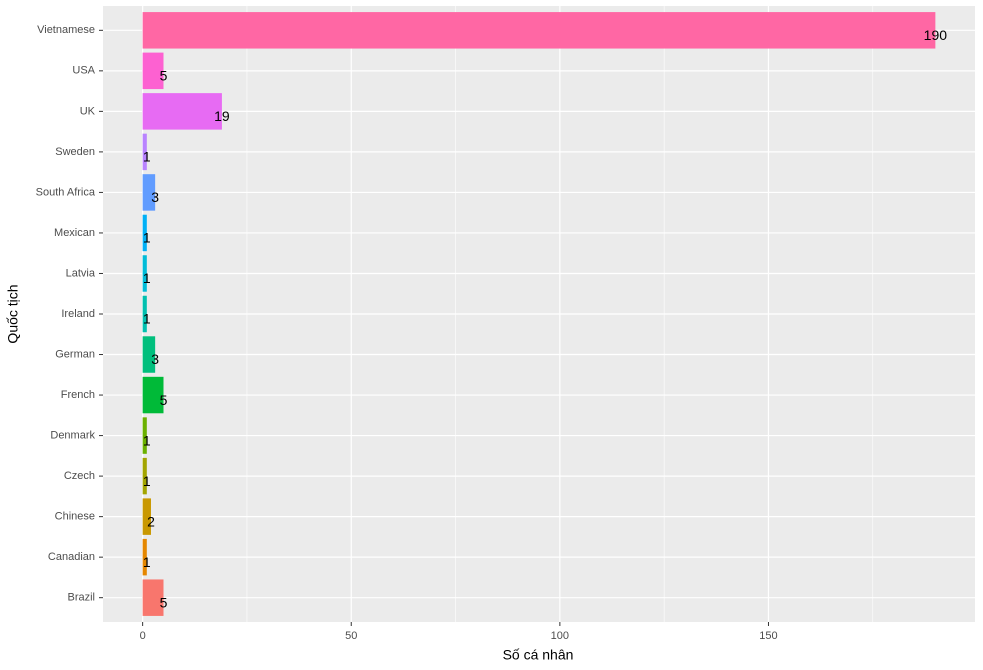 The width and height of the screenshot is (983, 670). What do you see at coordinates (88, 111) in the screenshot?
I see `y-tick-label: UK` at bounding box center [88, 111].